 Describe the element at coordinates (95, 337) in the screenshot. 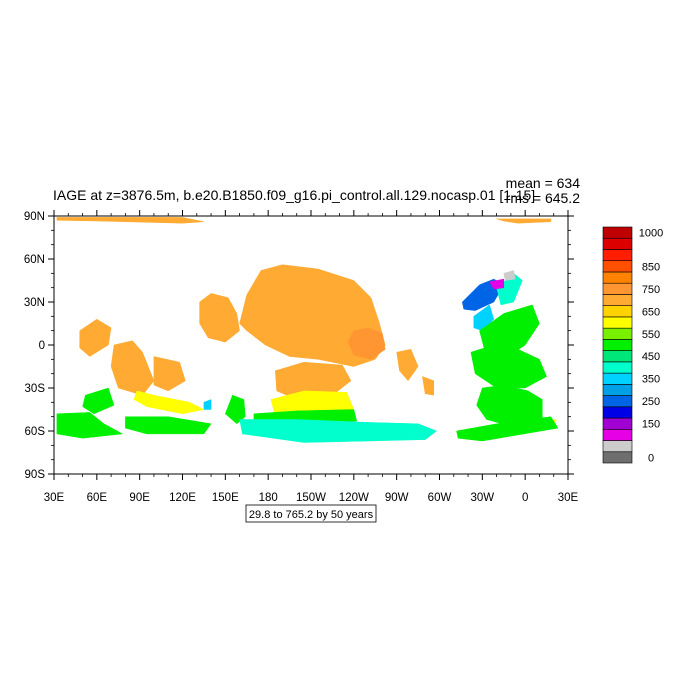

I see `region-arabian-sea` at that location.